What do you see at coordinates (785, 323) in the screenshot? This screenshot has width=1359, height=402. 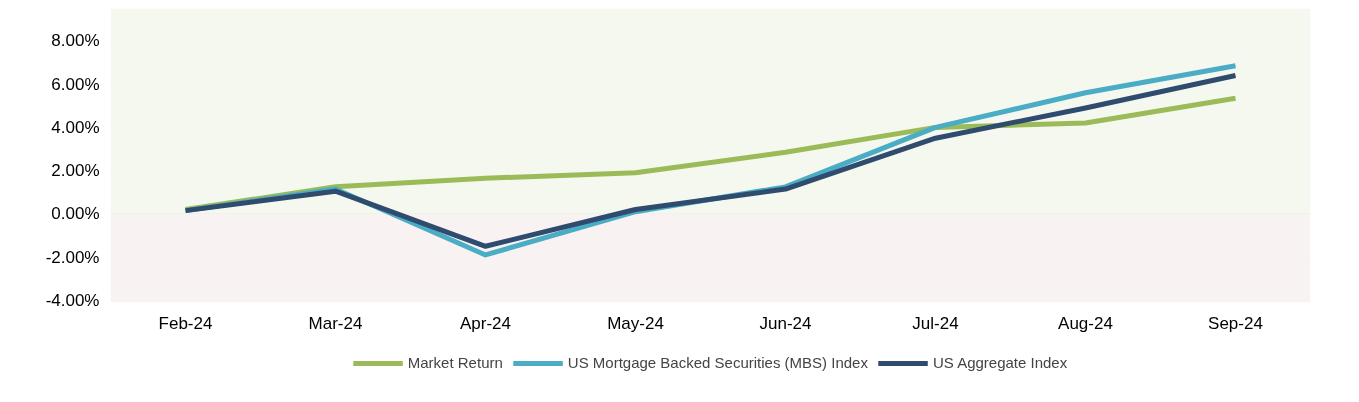 I see `x-tick-label: Jun-24` at bounding box center [785, 323].